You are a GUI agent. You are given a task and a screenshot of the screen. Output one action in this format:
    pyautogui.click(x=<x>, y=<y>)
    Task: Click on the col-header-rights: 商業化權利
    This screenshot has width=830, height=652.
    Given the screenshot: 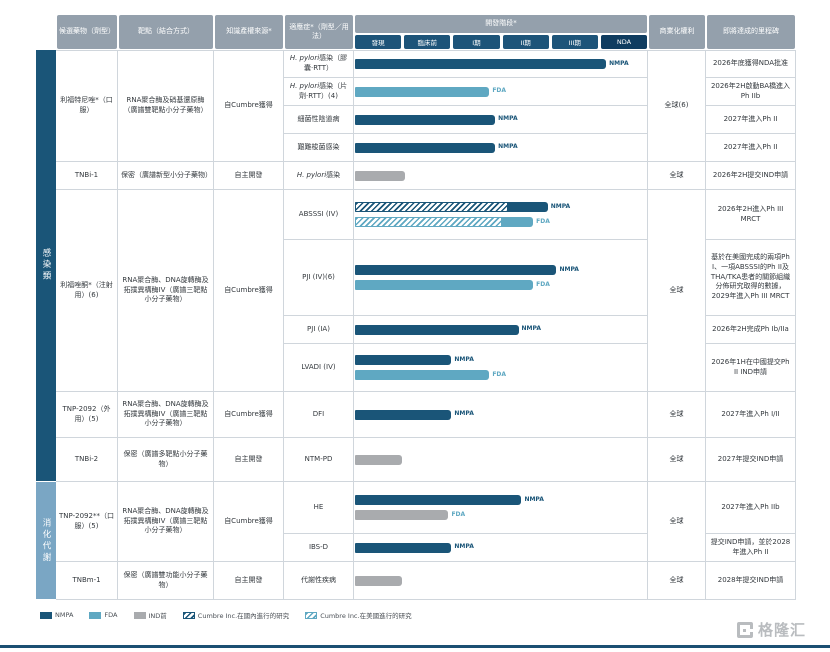 What is the action you would take?
    pyautogui.click(x=677, y=32)
    